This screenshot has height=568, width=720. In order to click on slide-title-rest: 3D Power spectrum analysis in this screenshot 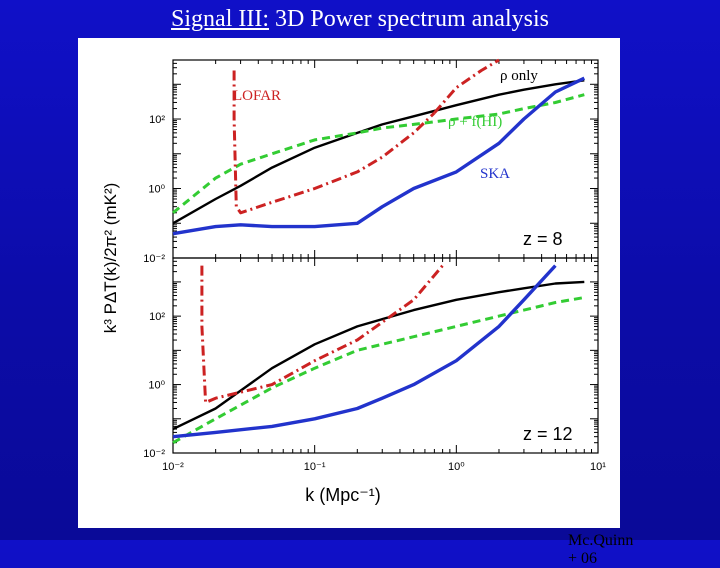, I will do `click(412, 19)`.